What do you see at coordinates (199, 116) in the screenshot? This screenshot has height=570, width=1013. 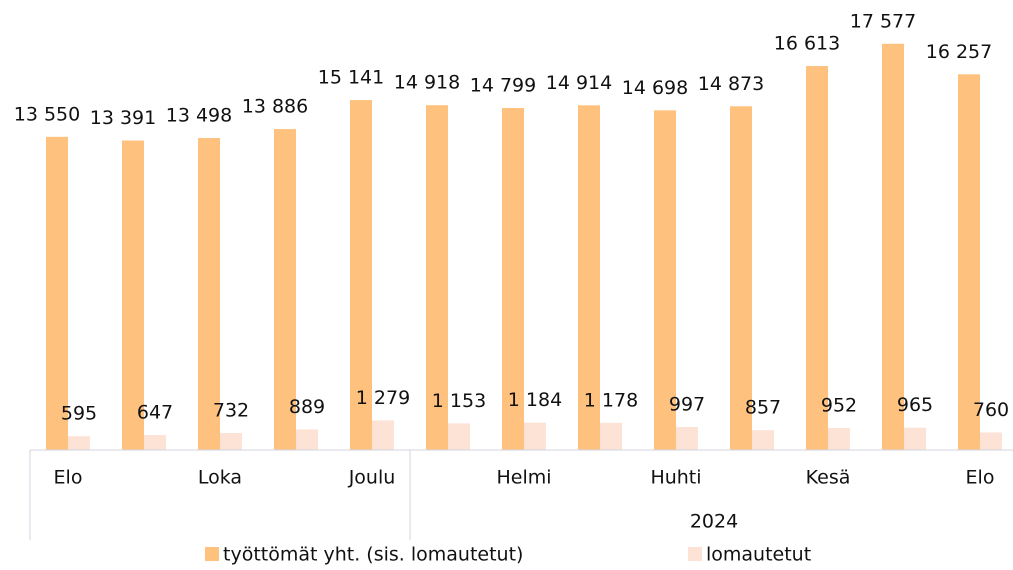 I see `value-label: 13 498` at bounding box center [199, 116].